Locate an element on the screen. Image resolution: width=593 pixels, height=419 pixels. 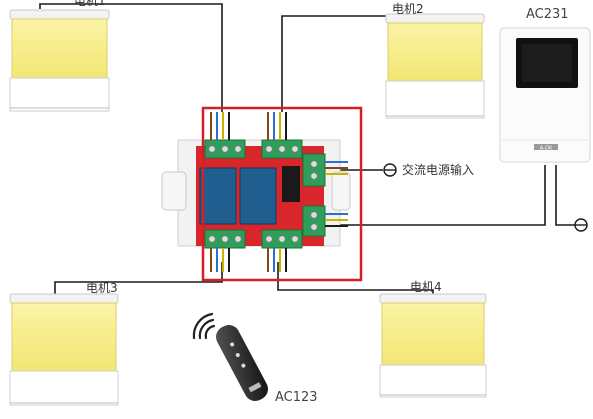
power-input-label: 交流电源输入 is located at coordinates (438, 170).